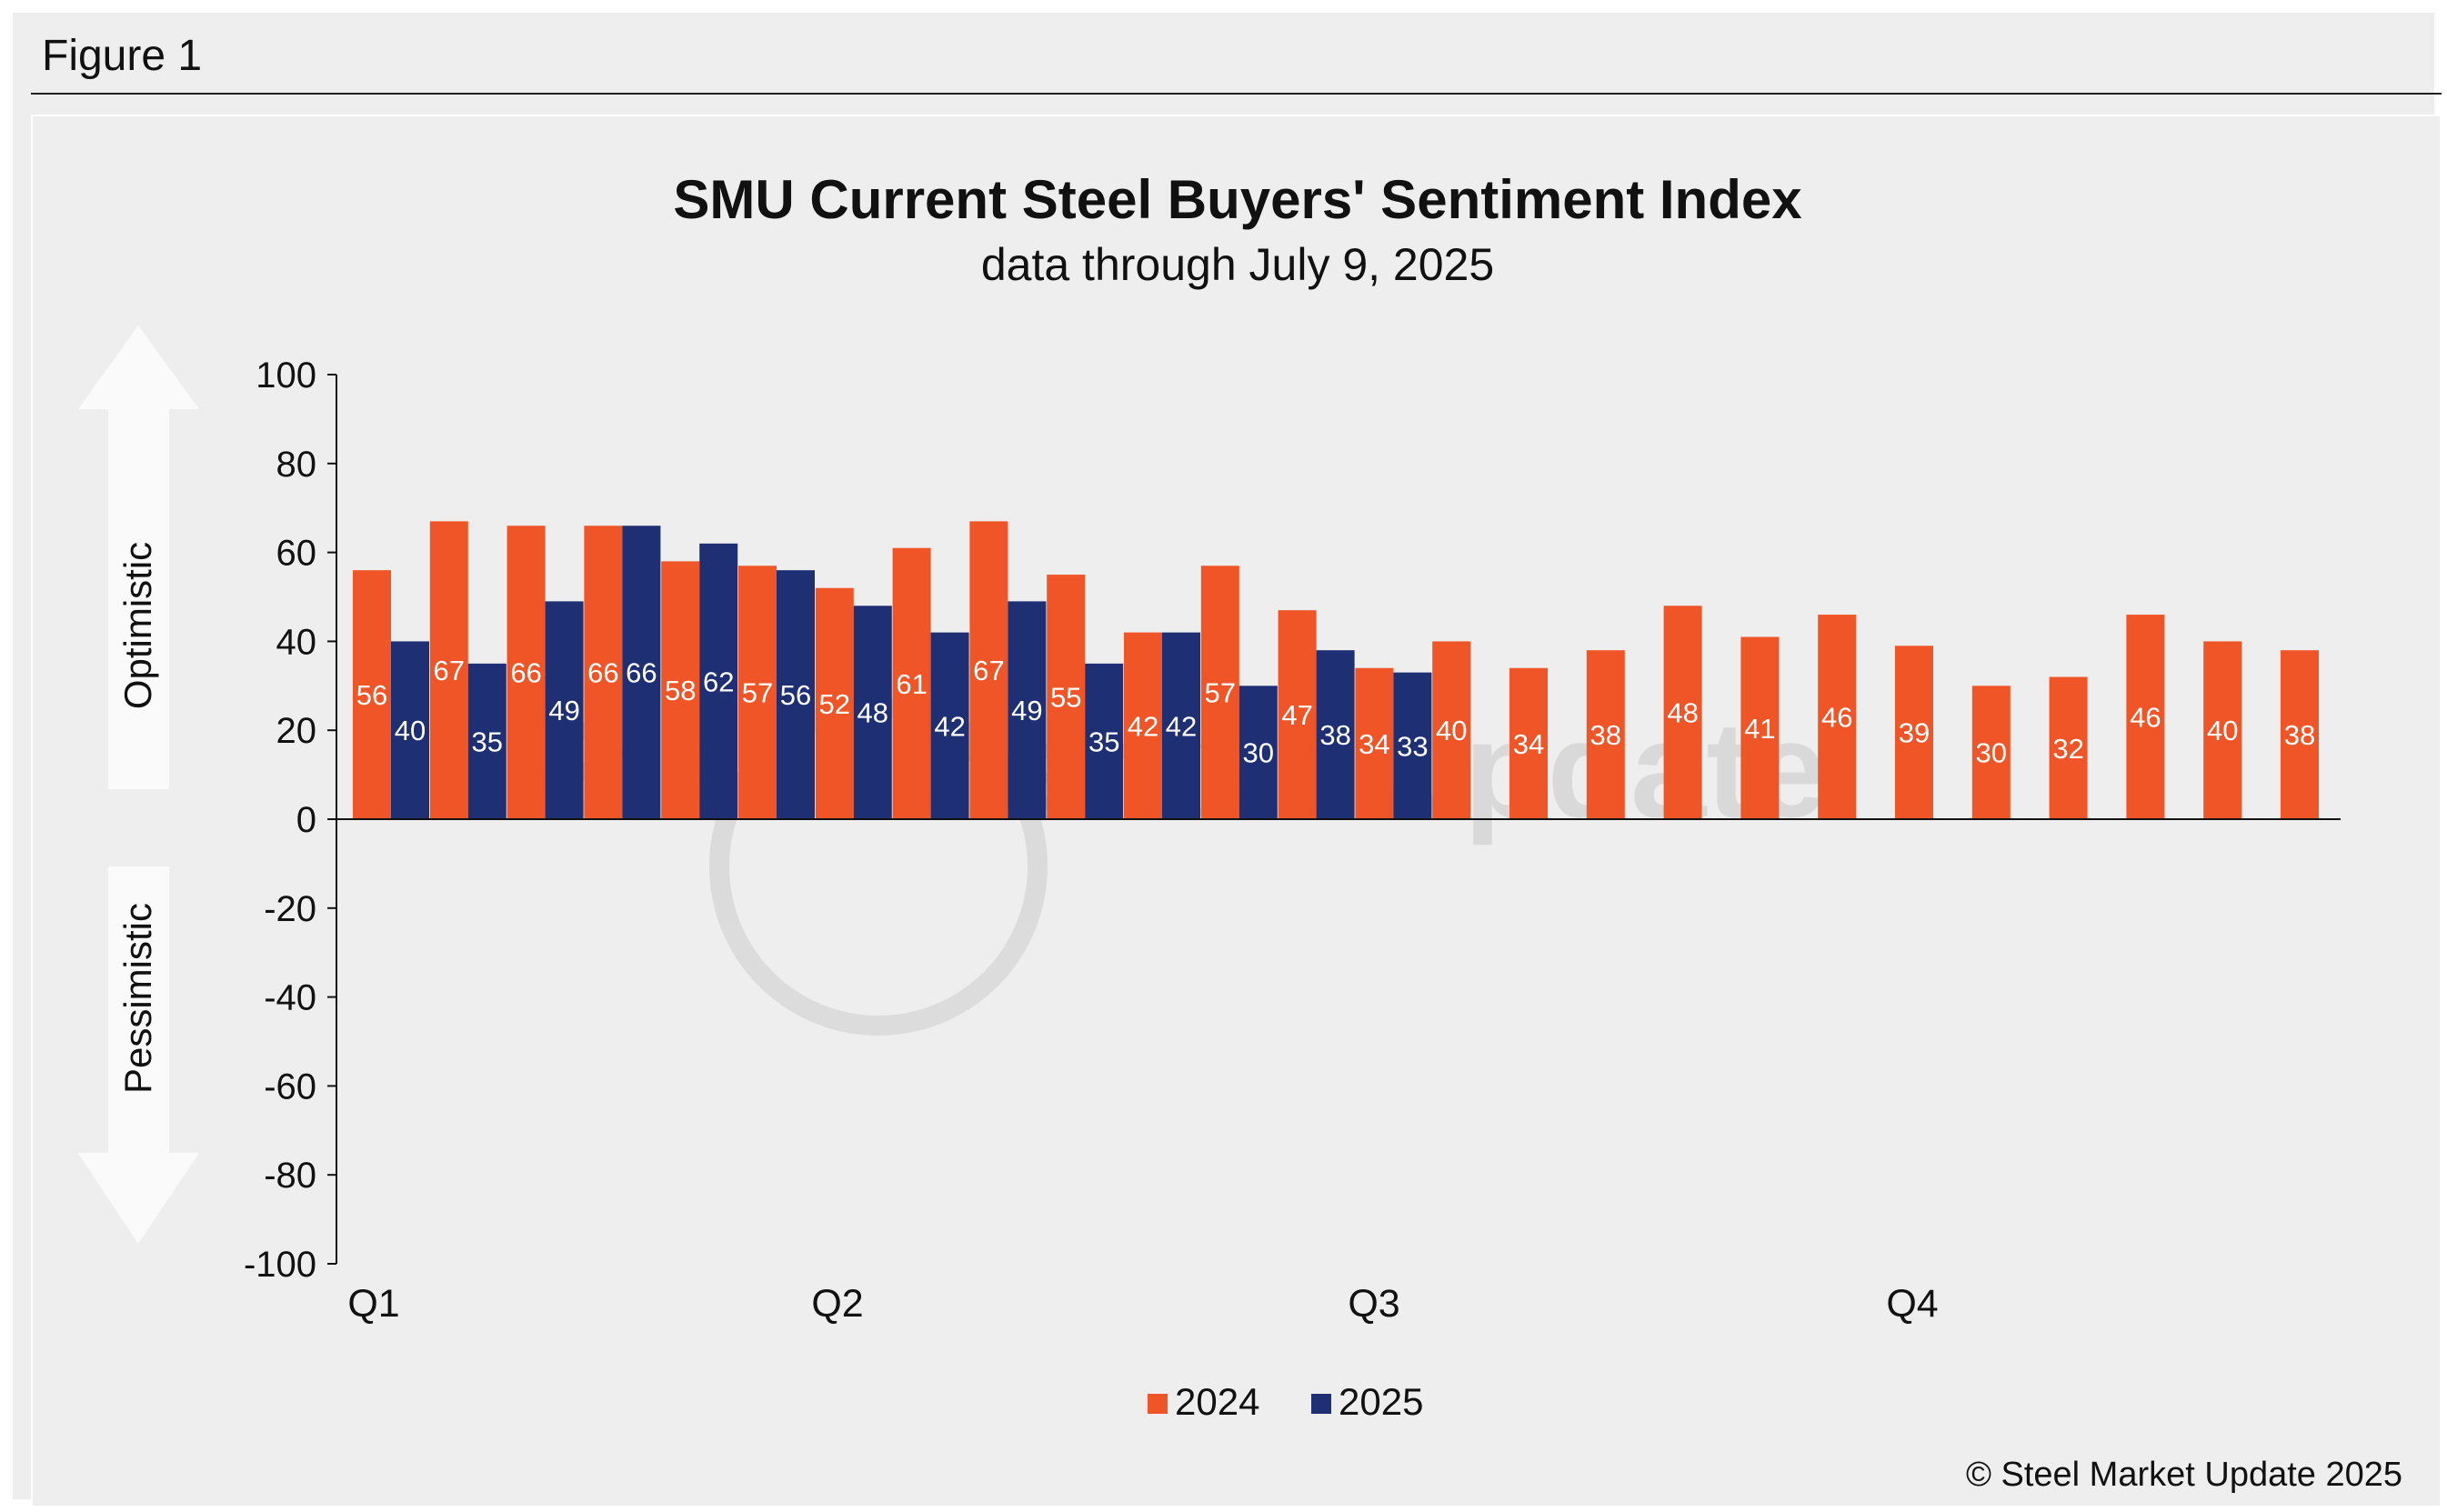  What do you see at coordinates (122, 56) in the screenshot?
I see `figure-label: Figure 1` at bounding box center [122, 56].